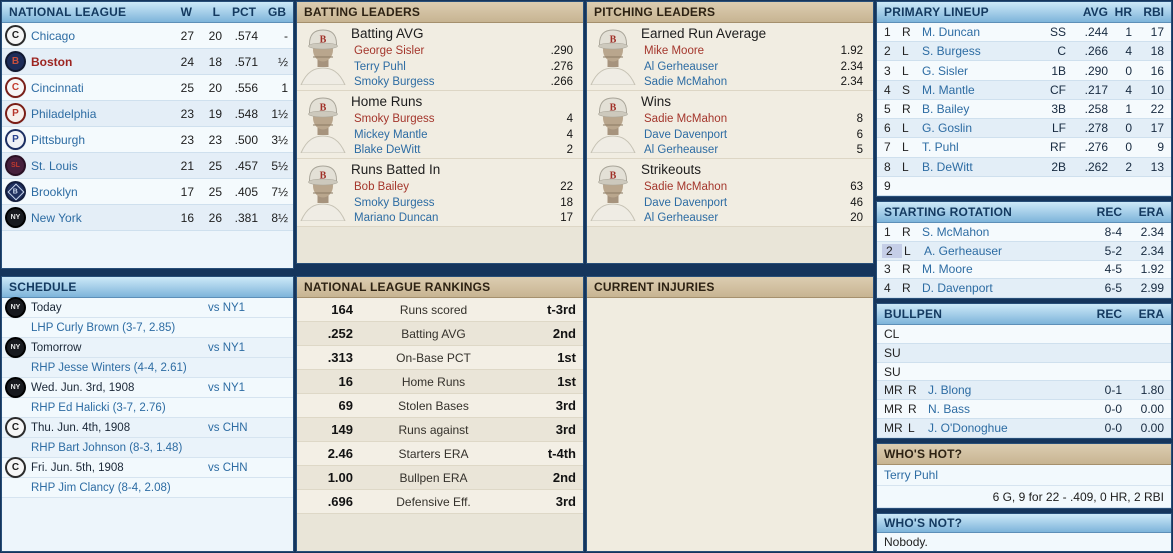 The image size is (1173, 553). Describe the element at coordinates (461, 187) in the screenshot. I see `leader-row: Bob Bailey 22` at that location.